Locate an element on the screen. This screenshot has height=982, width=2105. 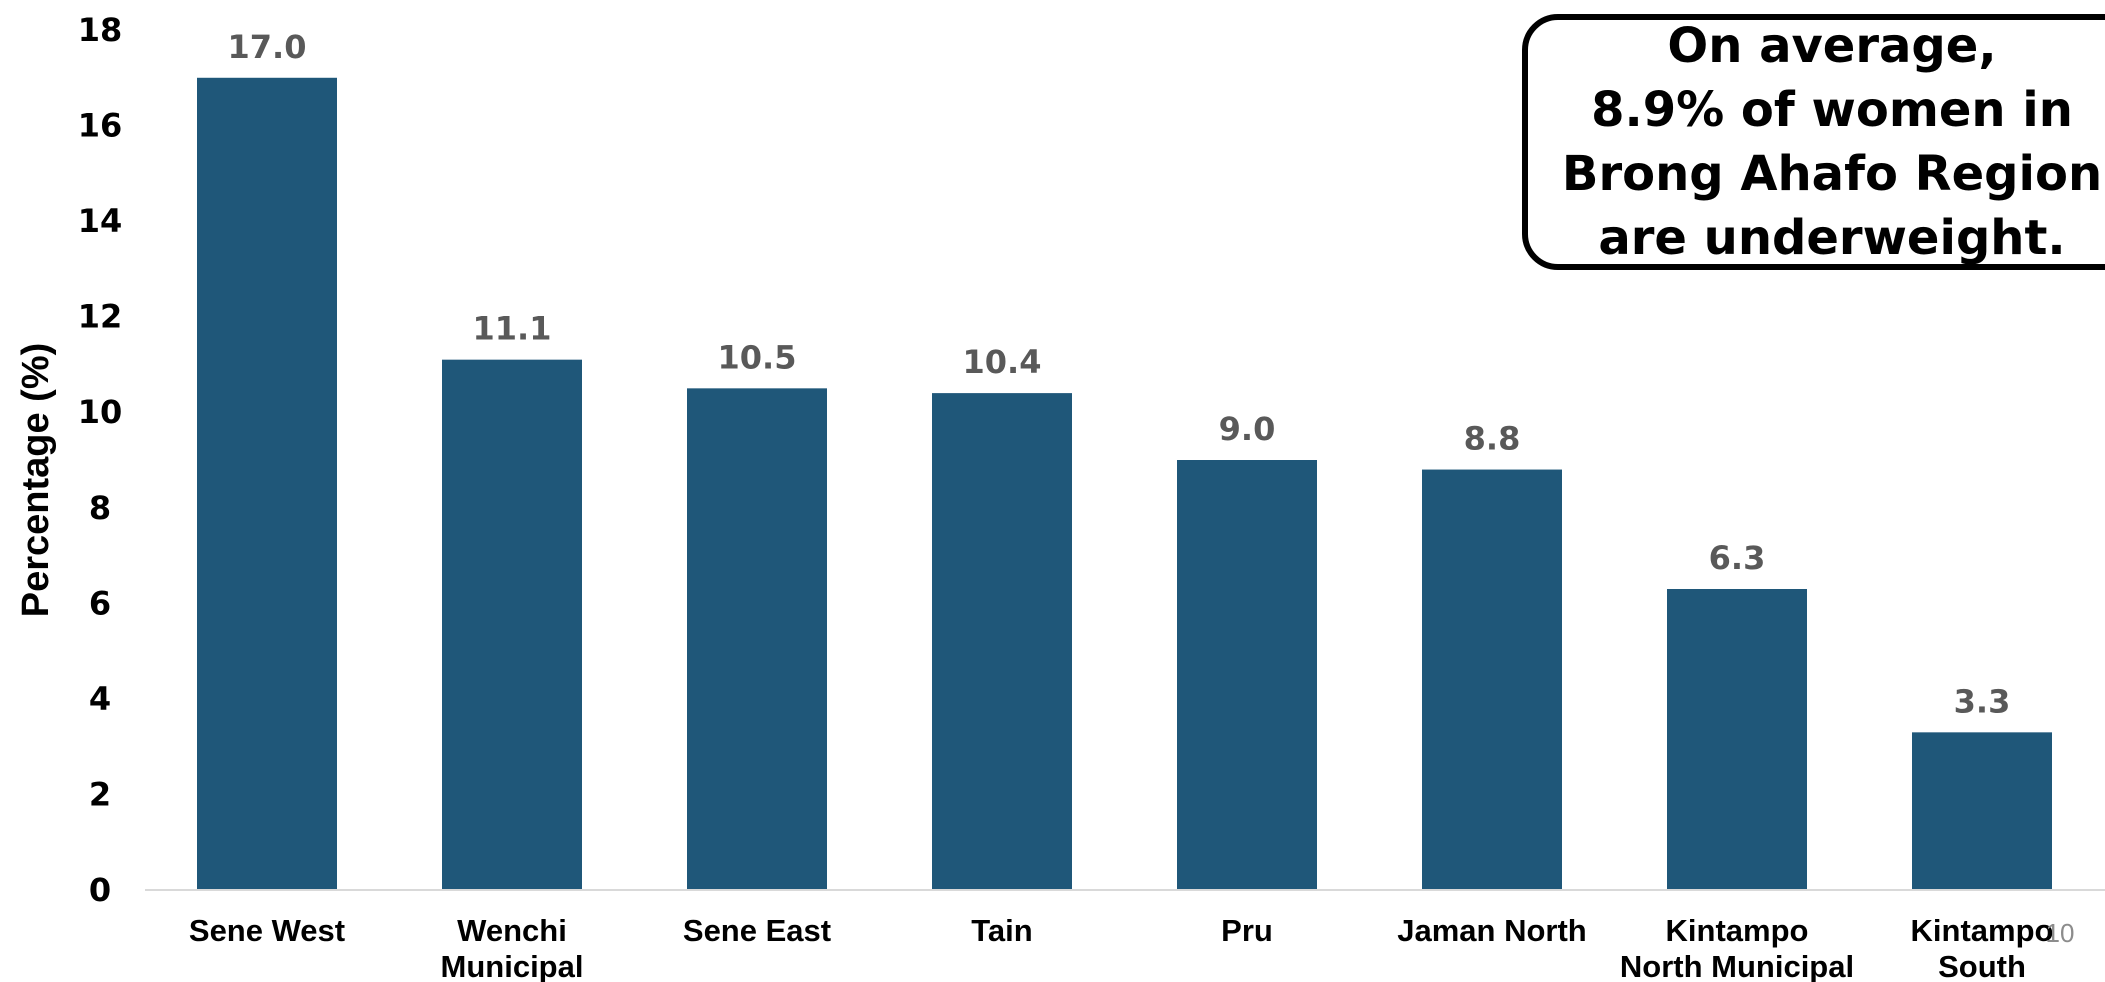
category-label: Wenchi is located at coordinates (512, 930).